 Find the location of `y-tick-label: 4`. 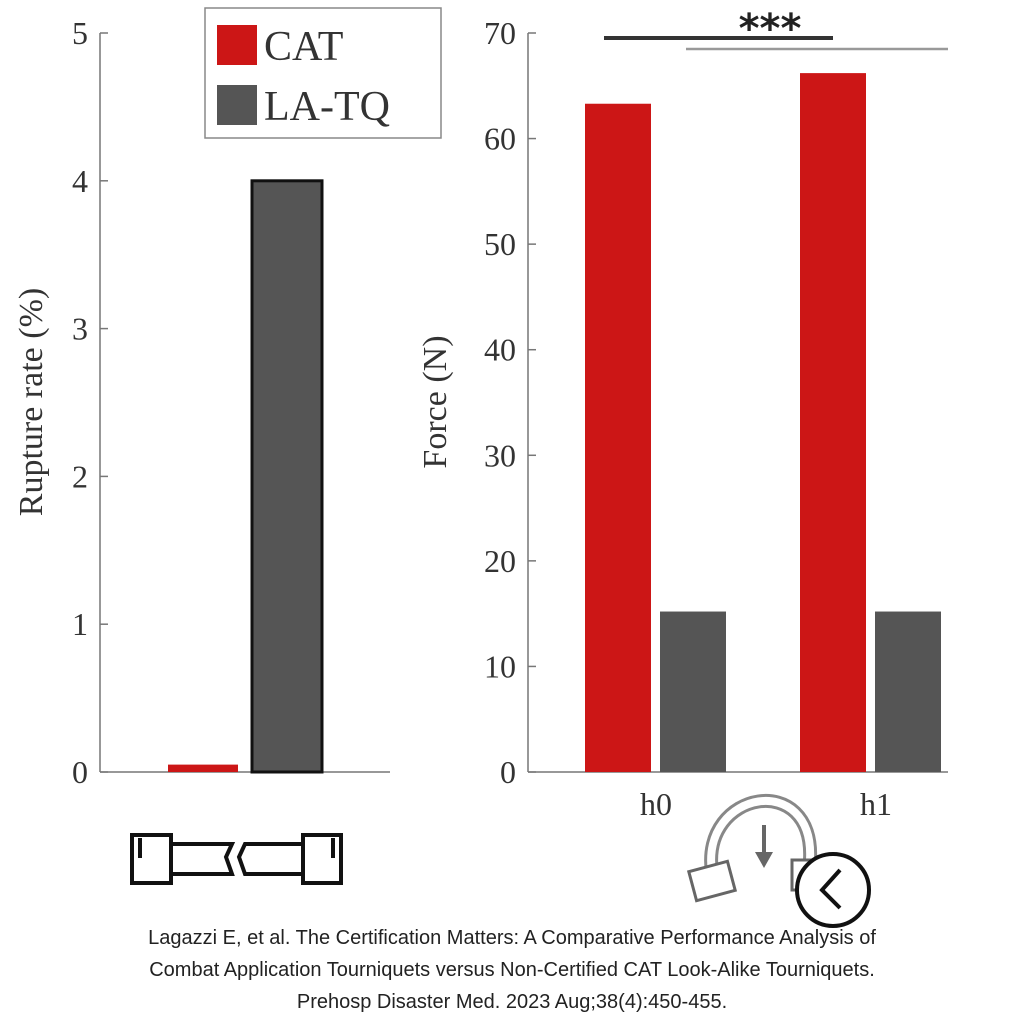

y-tick-label: 4 is located at coordinates (80, 181).